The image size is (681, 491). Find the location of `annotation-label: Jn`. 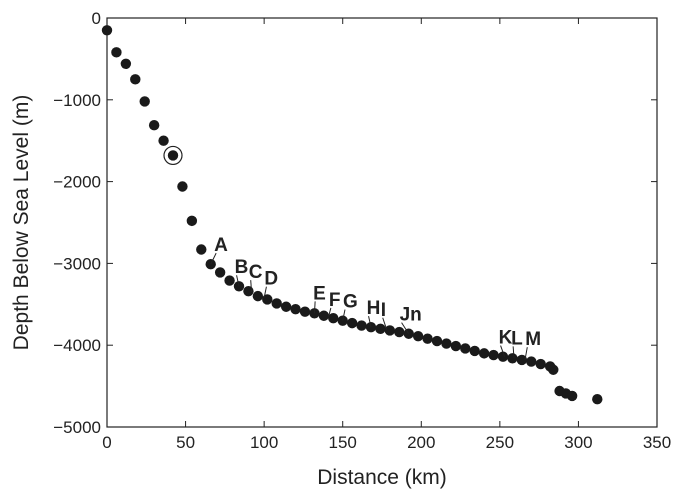

annotation-label: Jn is located at coordinates (411, 315).